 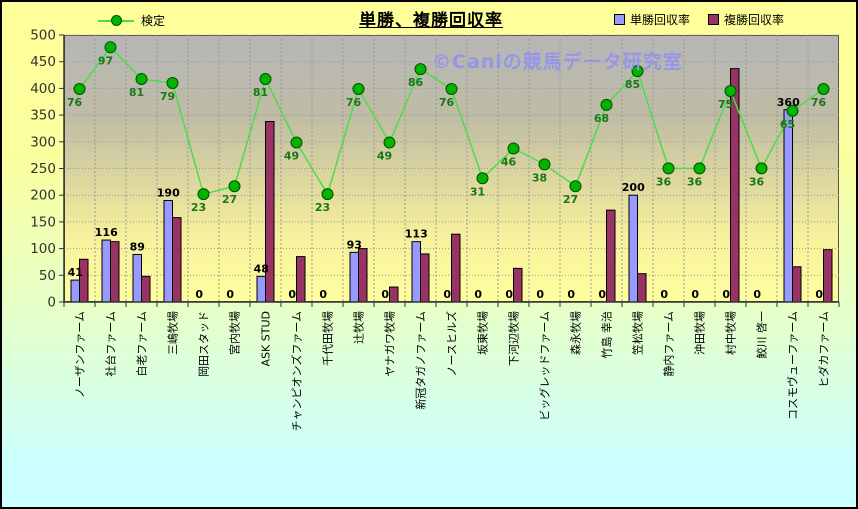 I want to click on y-axis-label: 250, so click(x=43, y=169).